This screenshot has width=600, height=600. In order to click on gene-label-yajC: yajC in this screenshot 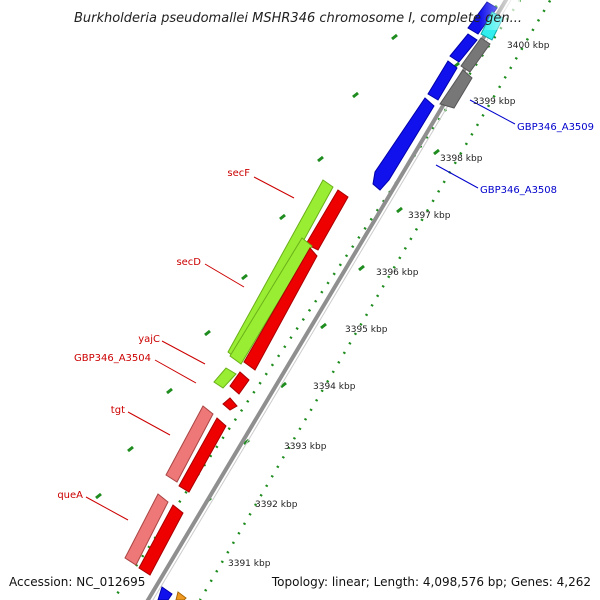, I will do `click(149, 339)`.